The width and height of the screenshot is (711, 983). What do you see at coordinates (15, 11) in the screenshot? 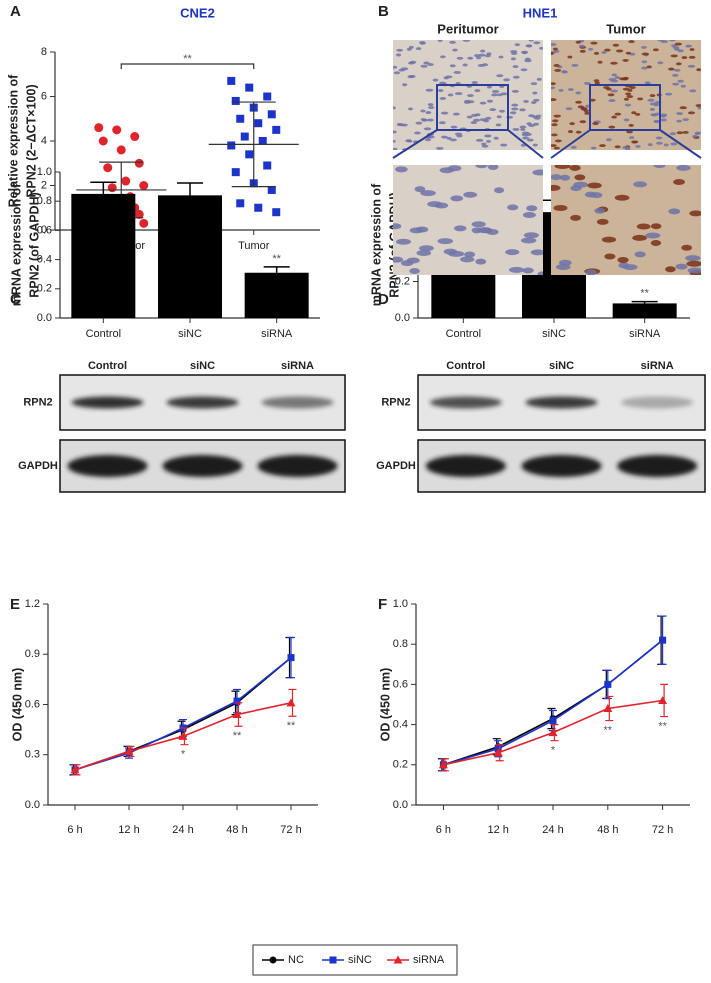
I see `panel-letter: A` at bounding box center [15, 11].